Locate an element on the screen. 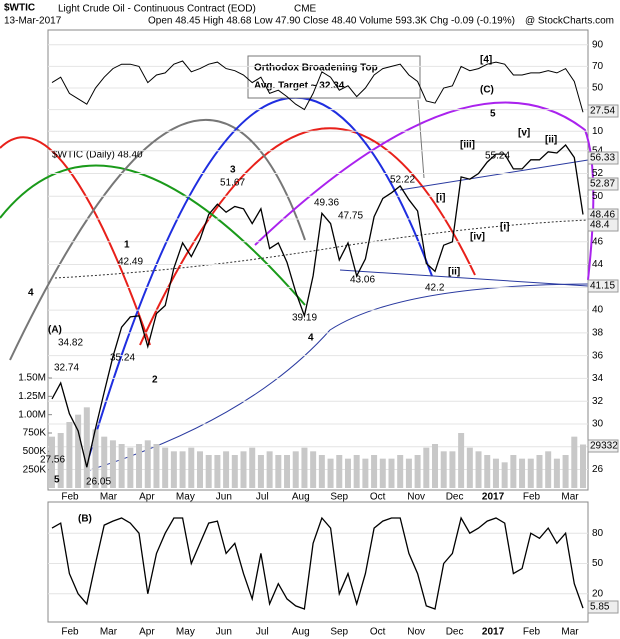 The image size is (620, 639). price-label: 52.22 is located at coordinates (402, 180).